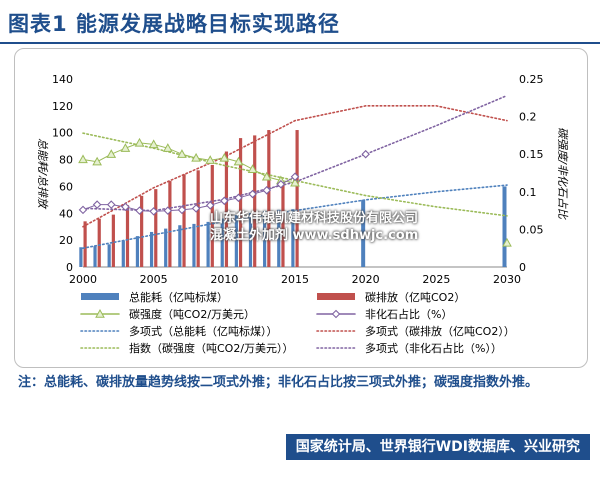 The height and width of the screenshot is (480, 600). I want to click on legend-label: 指数（碳强度（吨CO2/万美元））, so click(211, 348).